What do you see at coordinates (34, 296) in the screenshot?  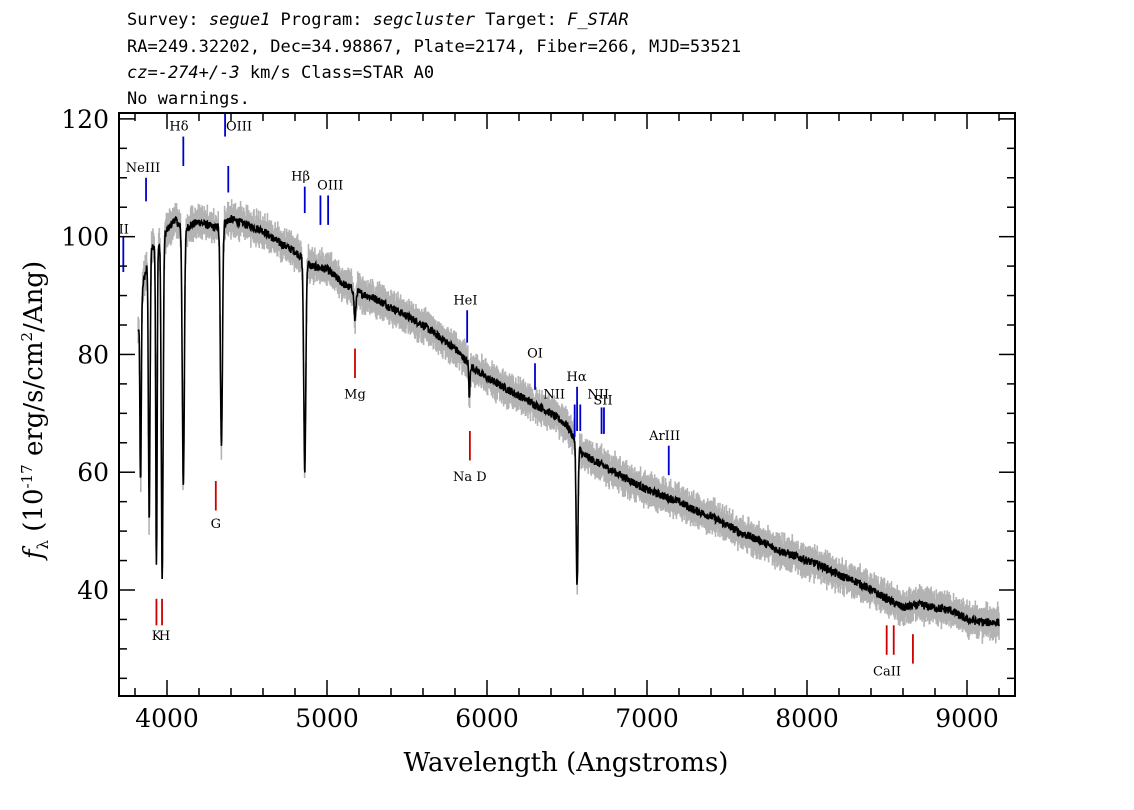 I see `y-axis-title-end: /Ang)` at bounding box center [34, 296].